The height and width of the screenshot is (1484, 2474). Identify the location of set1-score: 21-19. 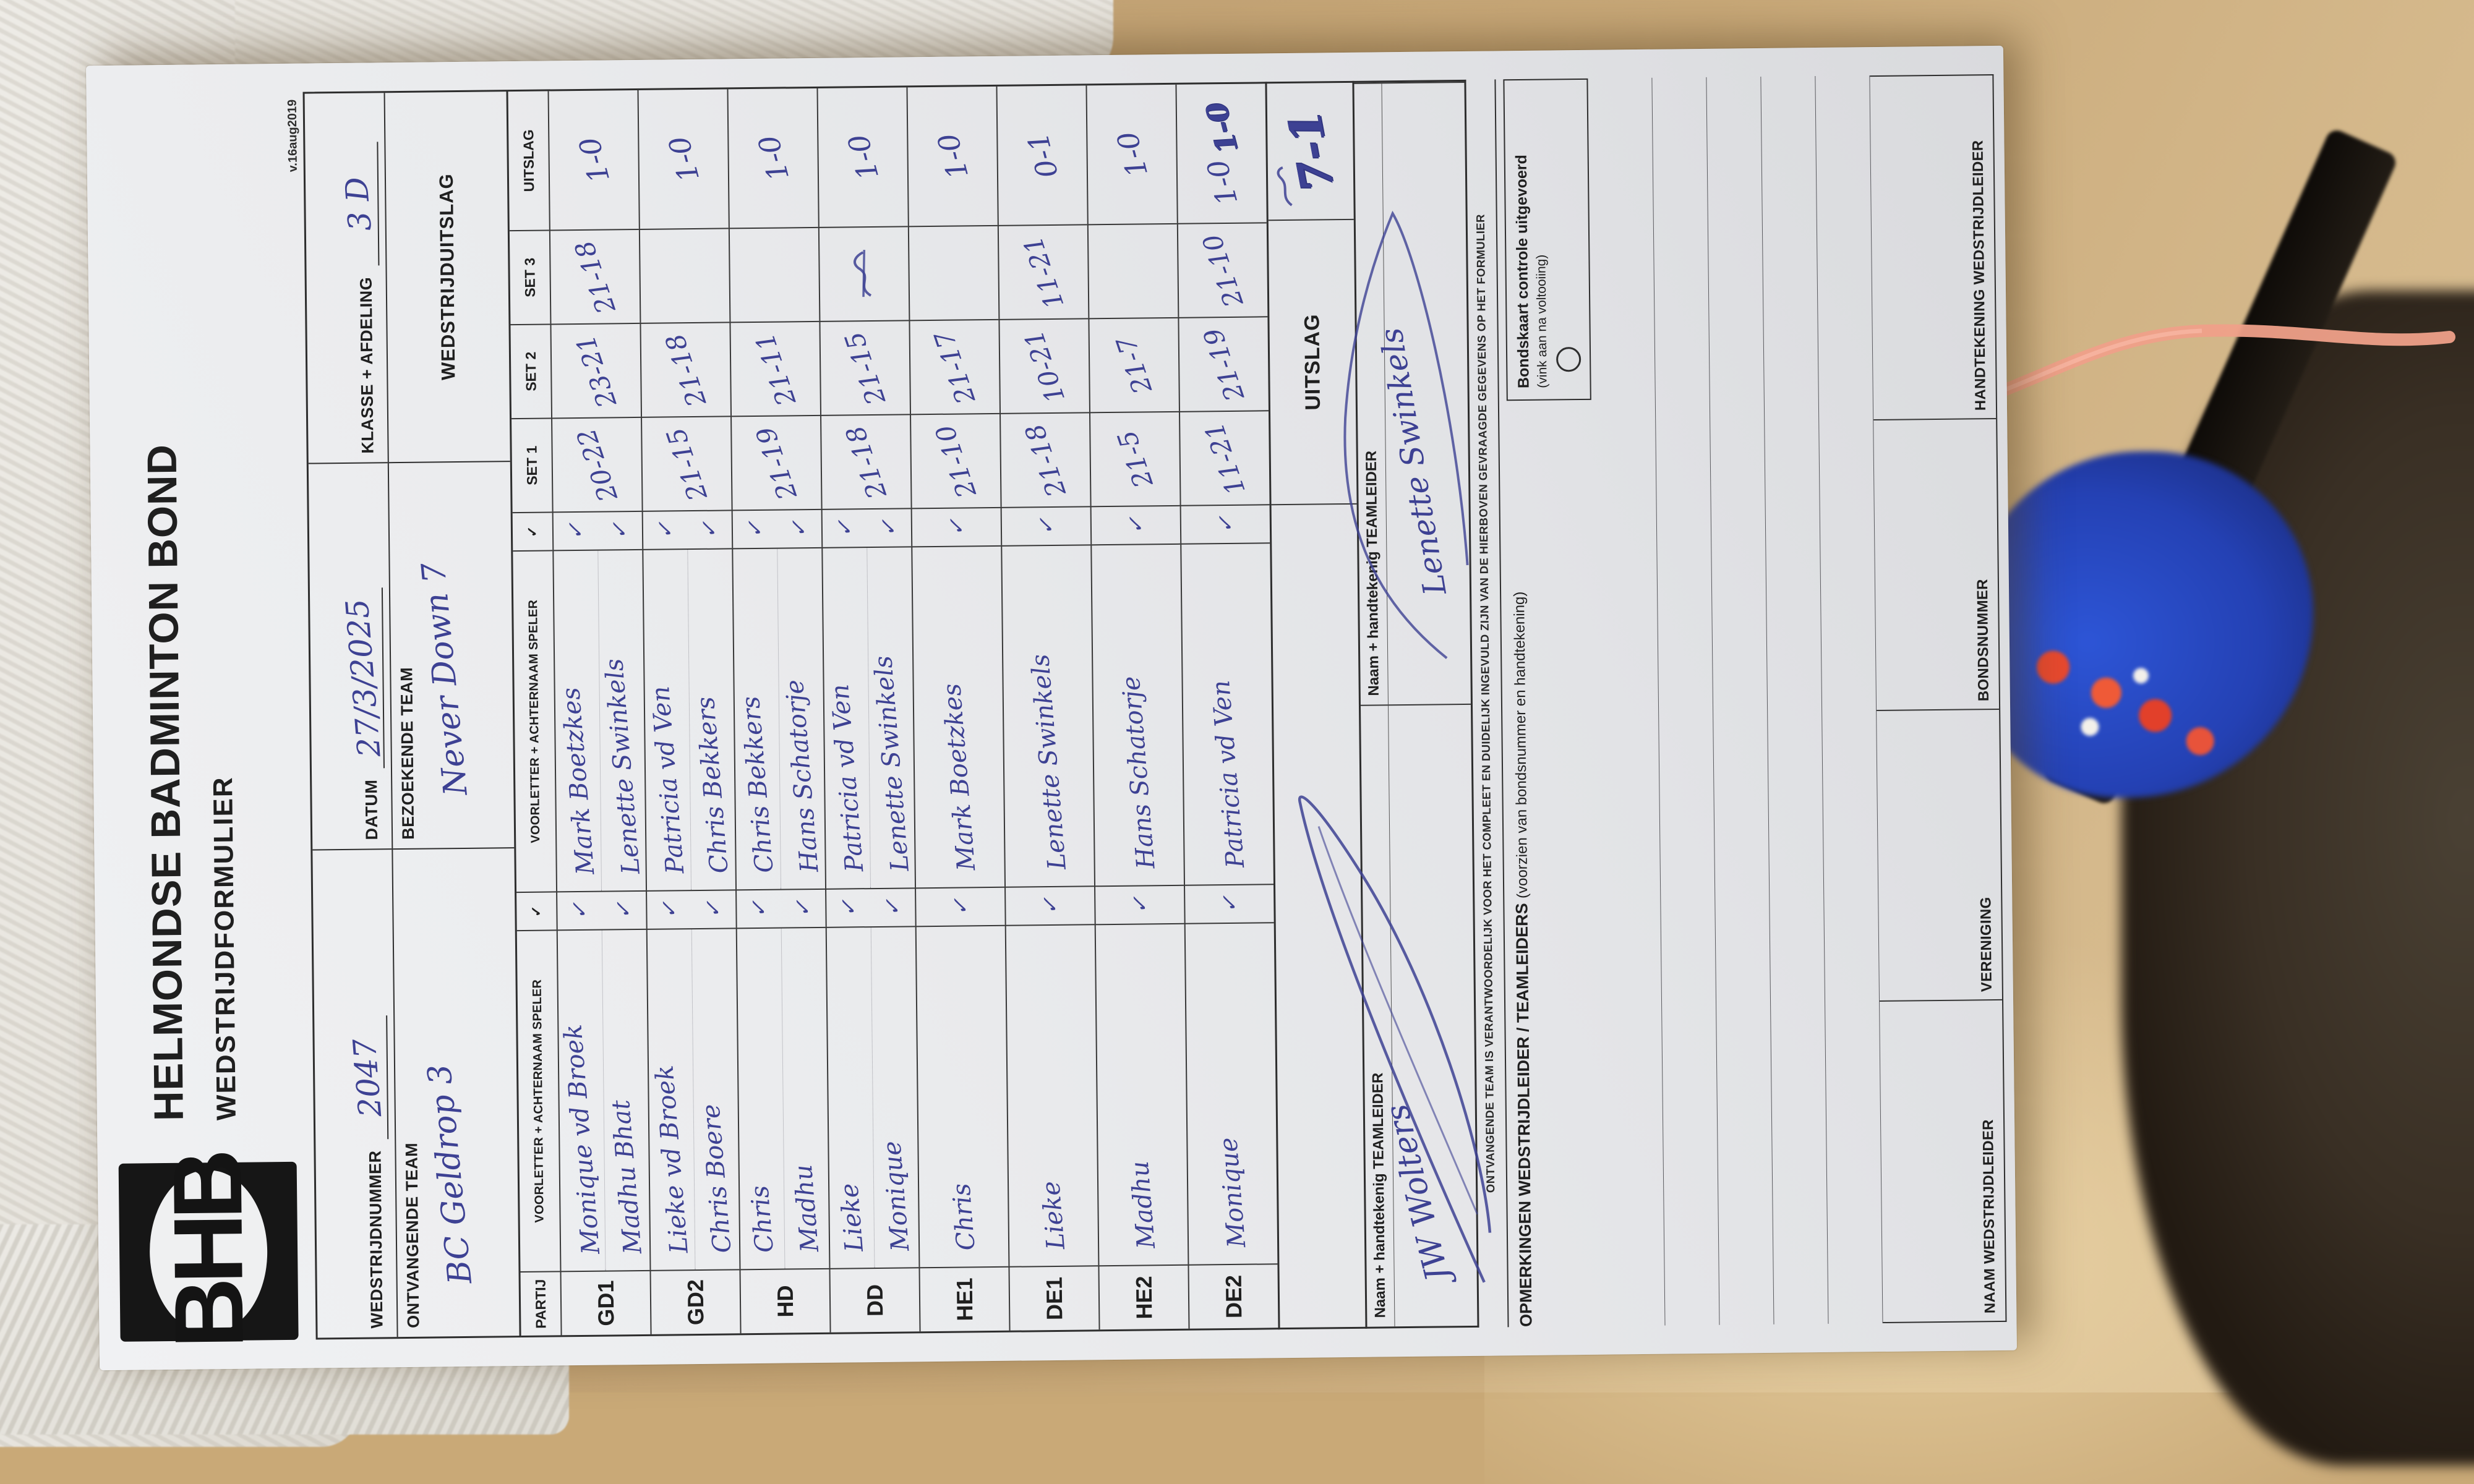
(775, 462).